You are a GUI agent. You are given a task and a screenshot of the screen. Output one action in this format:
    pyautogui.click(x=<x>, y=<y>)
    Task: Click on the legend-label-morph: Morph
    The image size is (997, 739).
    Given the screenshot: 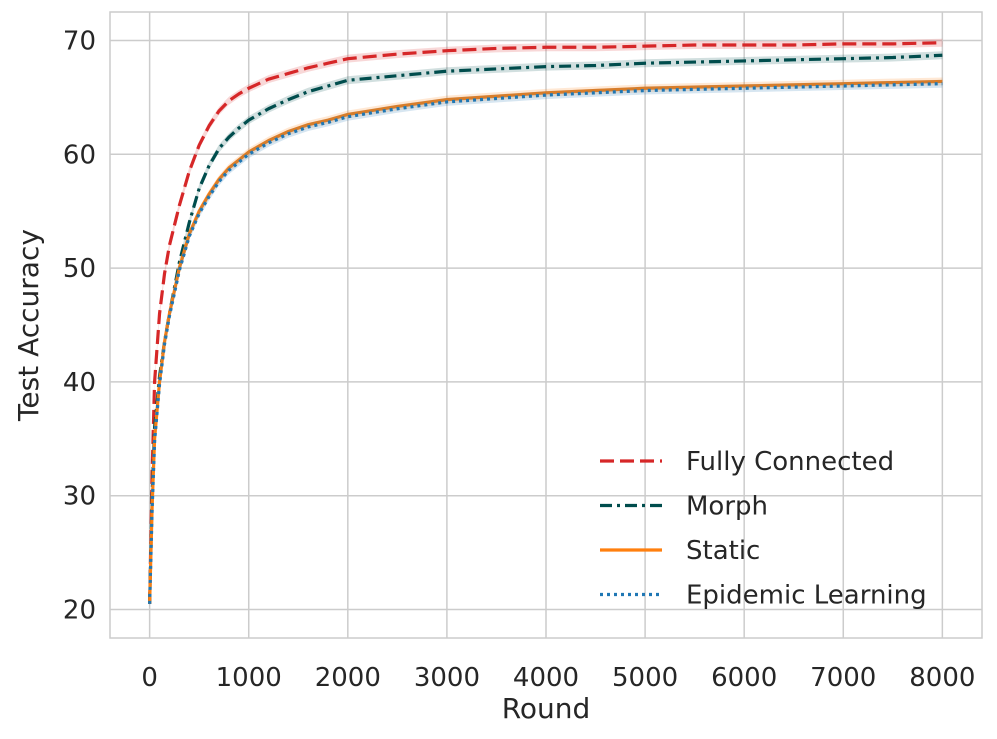 What is the action you would take?
    pyautogui.click(x=727, y=507)
    